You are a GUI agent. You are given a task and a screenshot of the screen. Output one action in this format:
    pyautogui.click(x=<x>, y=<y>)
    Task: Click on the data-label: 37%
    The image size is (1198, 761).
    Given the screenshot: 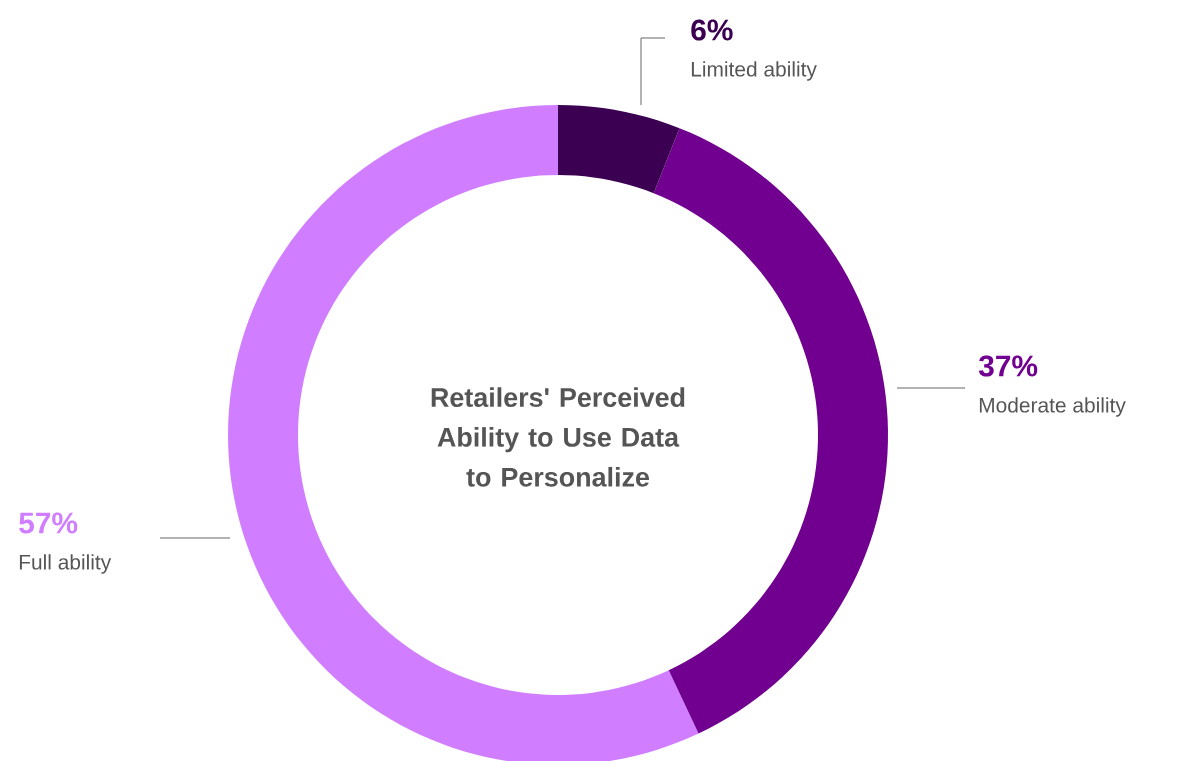 What is the action you would take?
    pyautogui.click(x=1008, y=366)
    